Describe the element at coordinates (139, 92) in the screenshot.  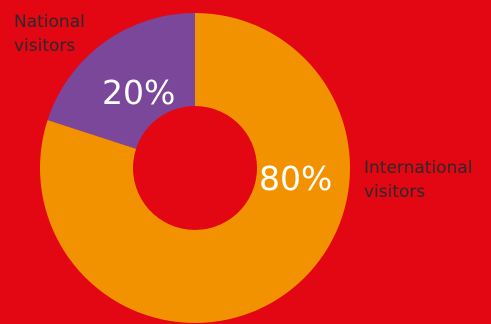
I see `national-percent-label: 20%` at that location.